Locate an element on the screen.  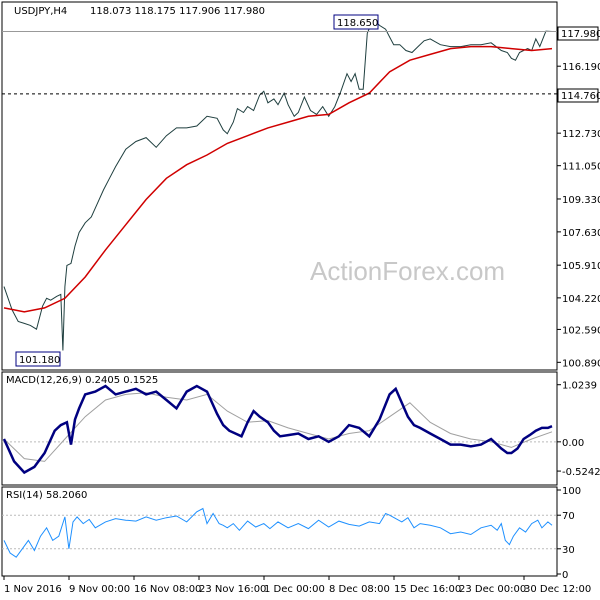
rsi-header: RSI(14) 58.2060 is located at coordinates (46, 495).